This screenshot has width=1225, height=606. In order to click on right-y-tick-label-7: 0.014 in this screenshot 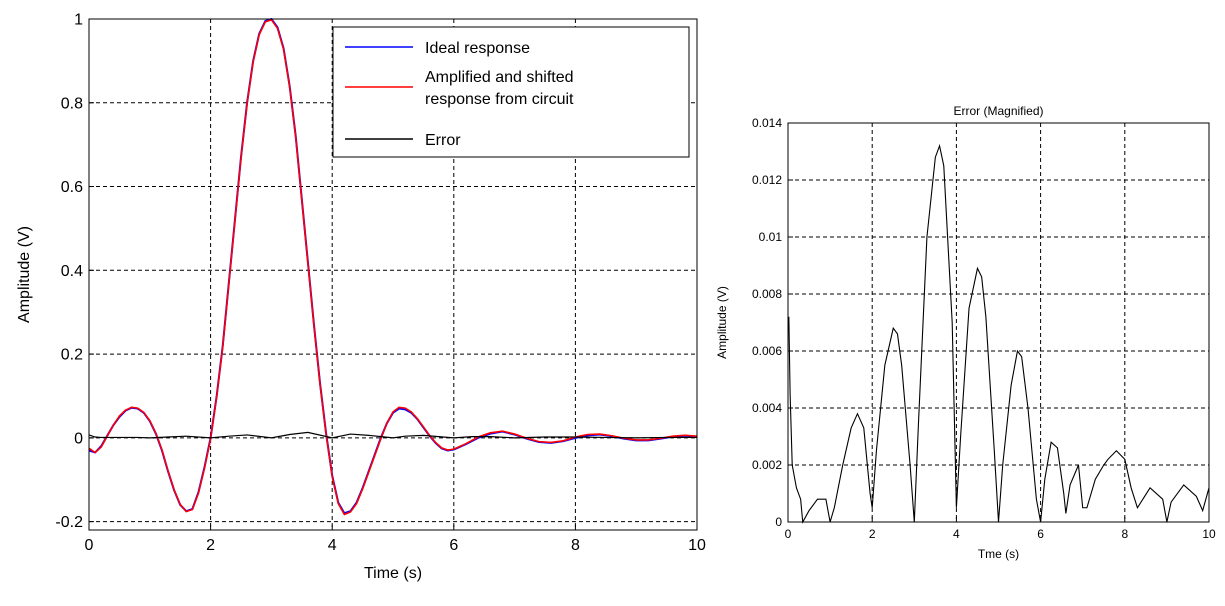, I will do `click(767, 123)`.